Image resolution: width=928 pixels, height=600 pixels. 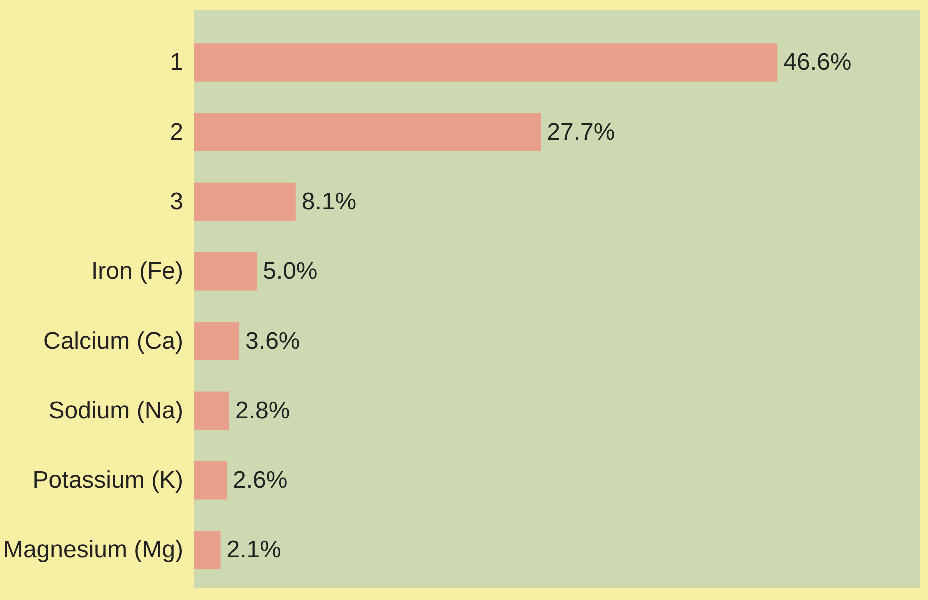 What do you see at coordinates (116, 410) in the screenshot?
I see `y-tick-label: Sodium (Na)` at bounding box center [116, 410].